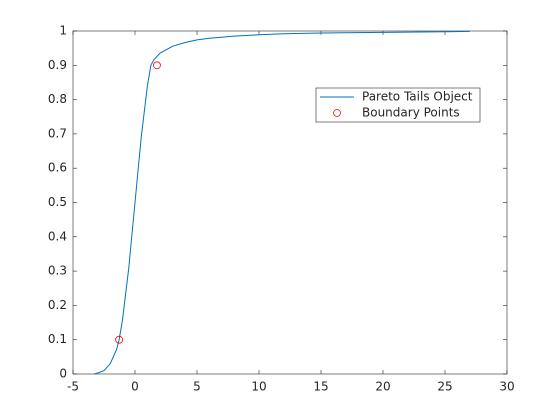 The image size is (560, 420). I want to click on legend-label: Boundary Points, so click(411, 113).